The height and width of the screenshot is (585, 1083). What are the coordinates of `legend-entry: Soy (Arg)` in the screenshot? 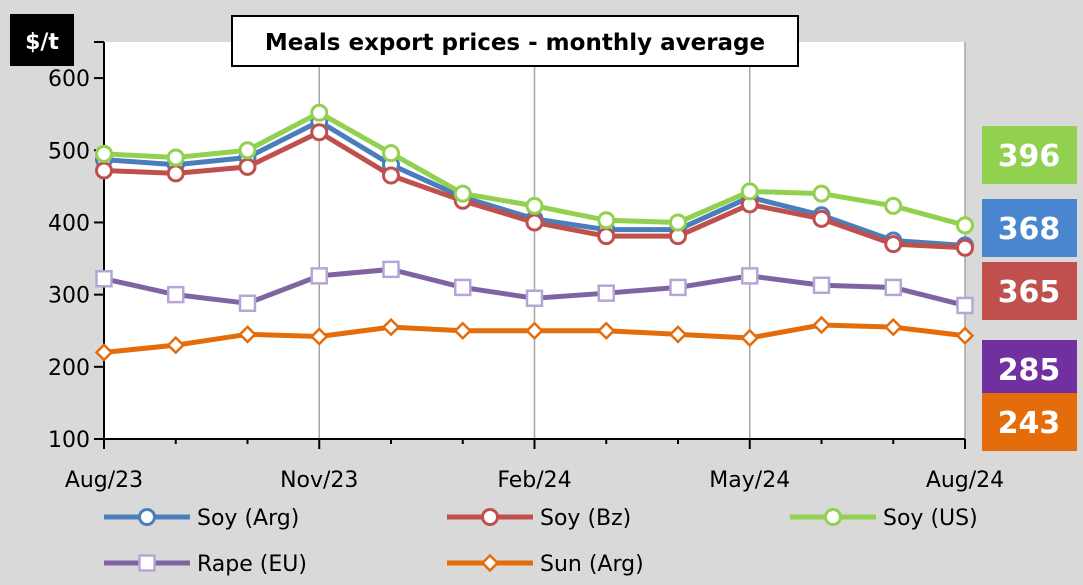 It's located at (201, 518).